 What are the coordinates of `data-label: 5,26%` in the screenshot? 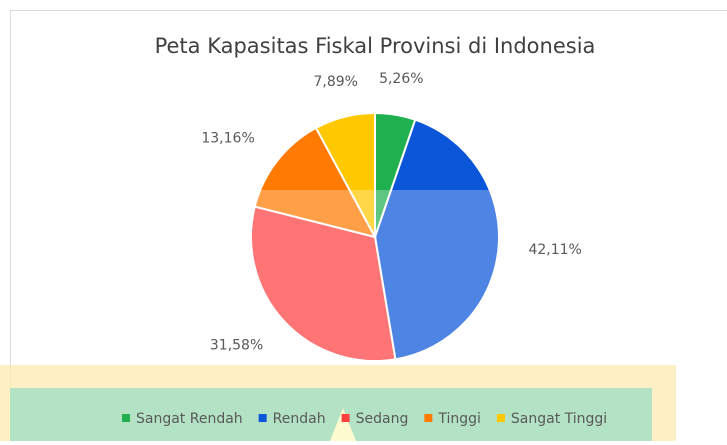 It's located at (401, 79).